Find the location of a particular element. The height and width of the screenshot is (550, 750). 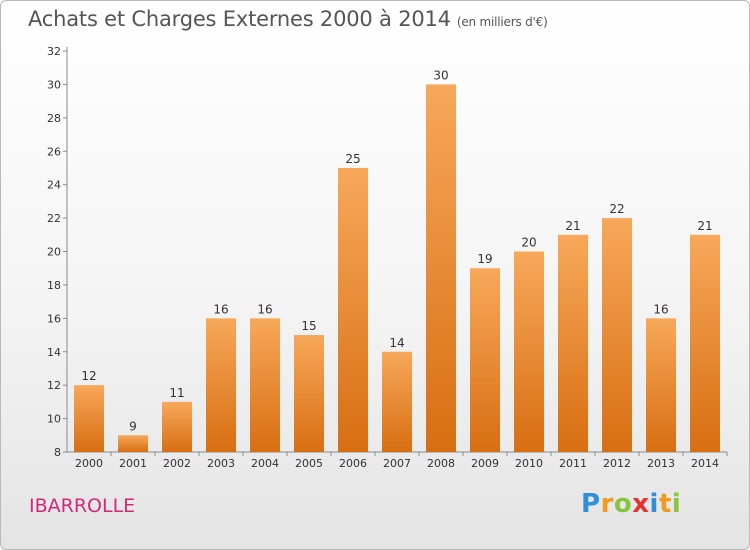

commune-name: IBARROLLE is located at coordinates (82, 506).